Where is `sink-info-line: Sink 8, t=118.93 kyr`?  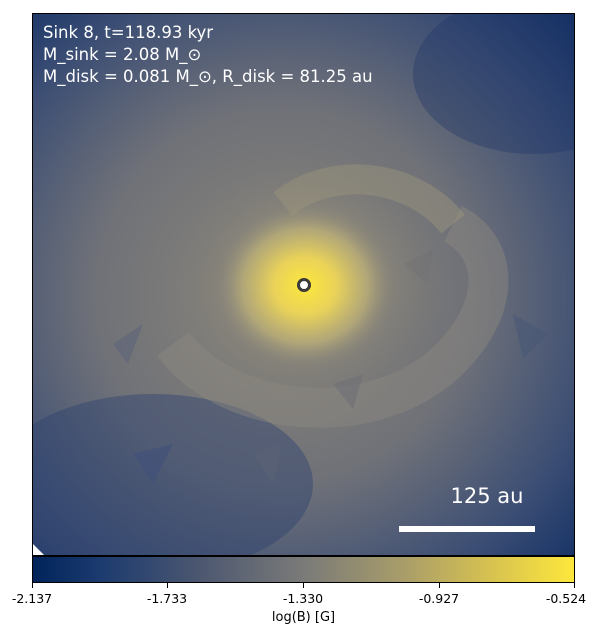
sink-info-line: Sink 8, t=118.93 kyr is located at coordinates (128, 32).